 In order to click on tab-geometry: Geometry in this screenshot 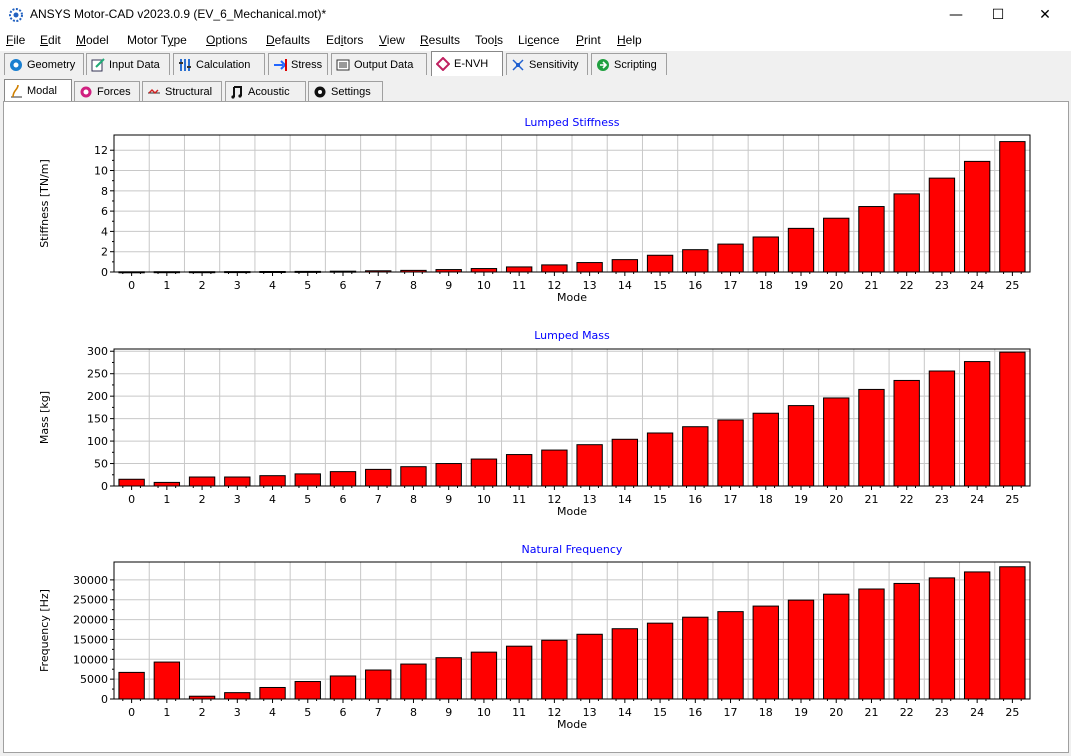, I will do `click(44, 64)`.